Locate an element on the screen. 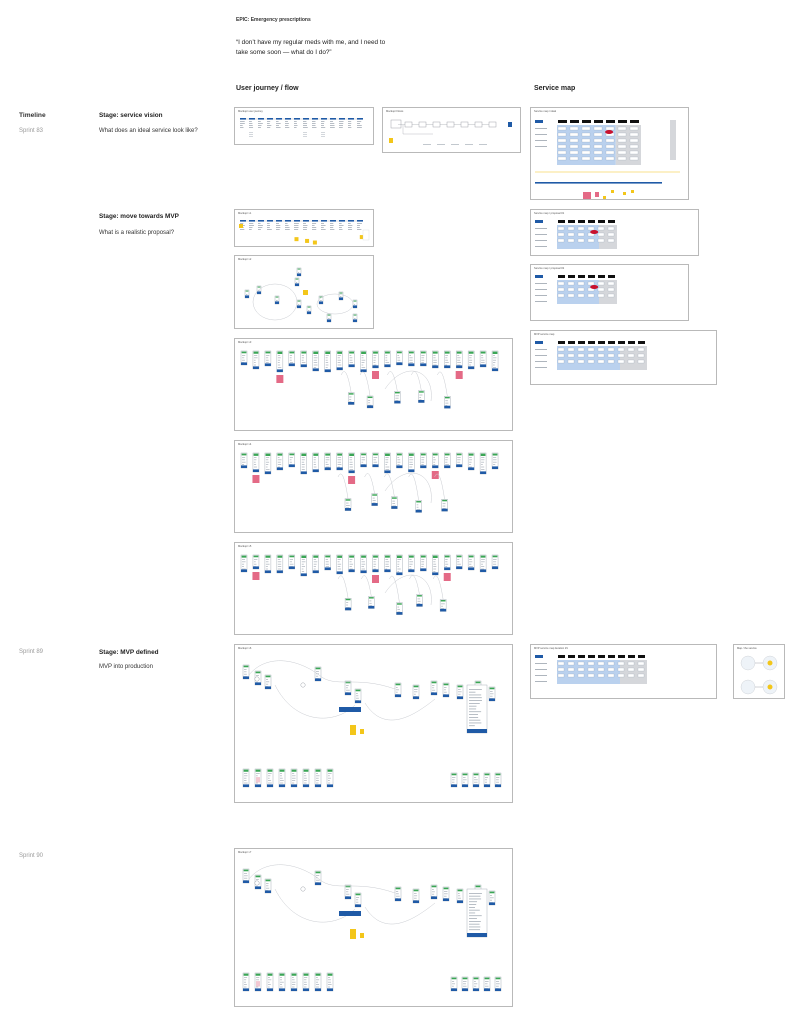 The height and width of the screenshot is (1029, 804). timeline-heading: Timeline is located at coordinates (32, 115).